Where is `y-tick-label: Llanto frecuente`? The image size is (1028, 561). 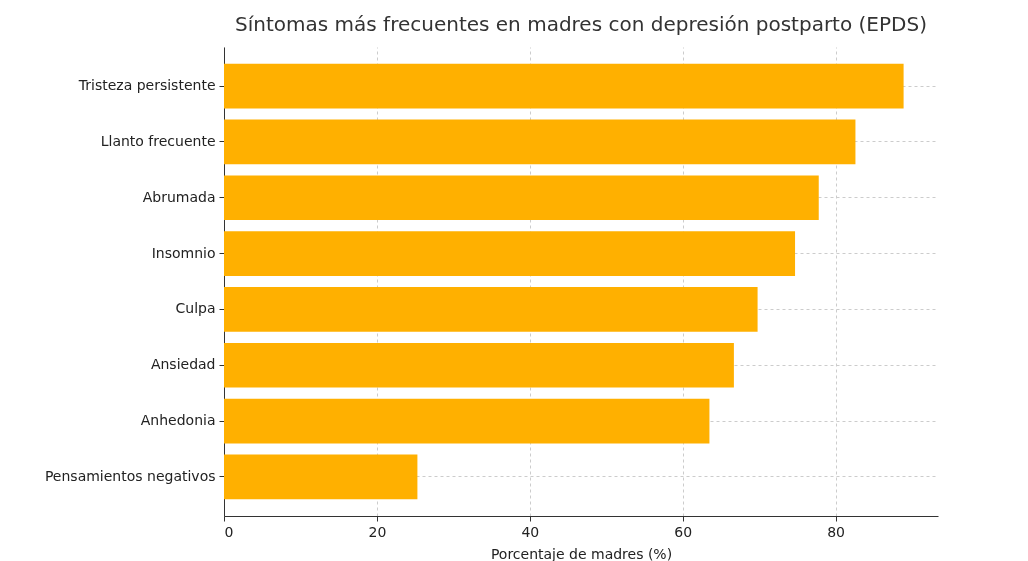 y-tick-label: Llanto frecuente is located at coordinates (158, 140).